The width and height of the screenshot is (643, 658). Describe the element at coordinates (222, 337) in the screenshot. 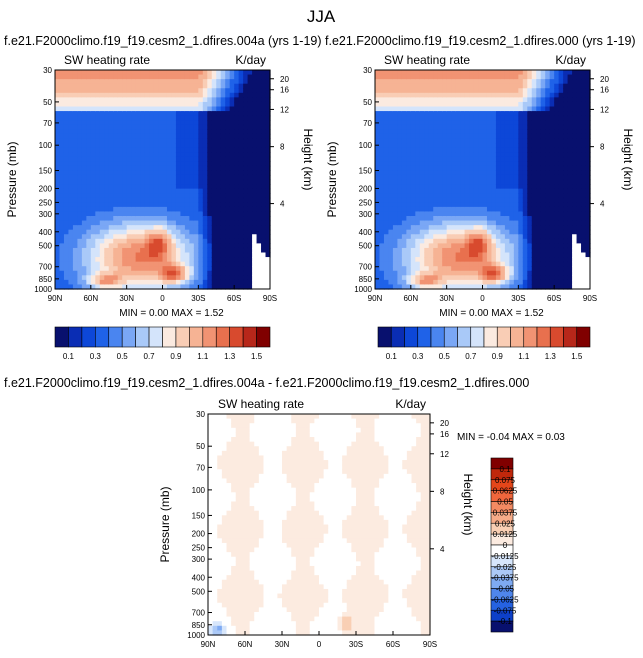

I see `colorbar-box` at that location.